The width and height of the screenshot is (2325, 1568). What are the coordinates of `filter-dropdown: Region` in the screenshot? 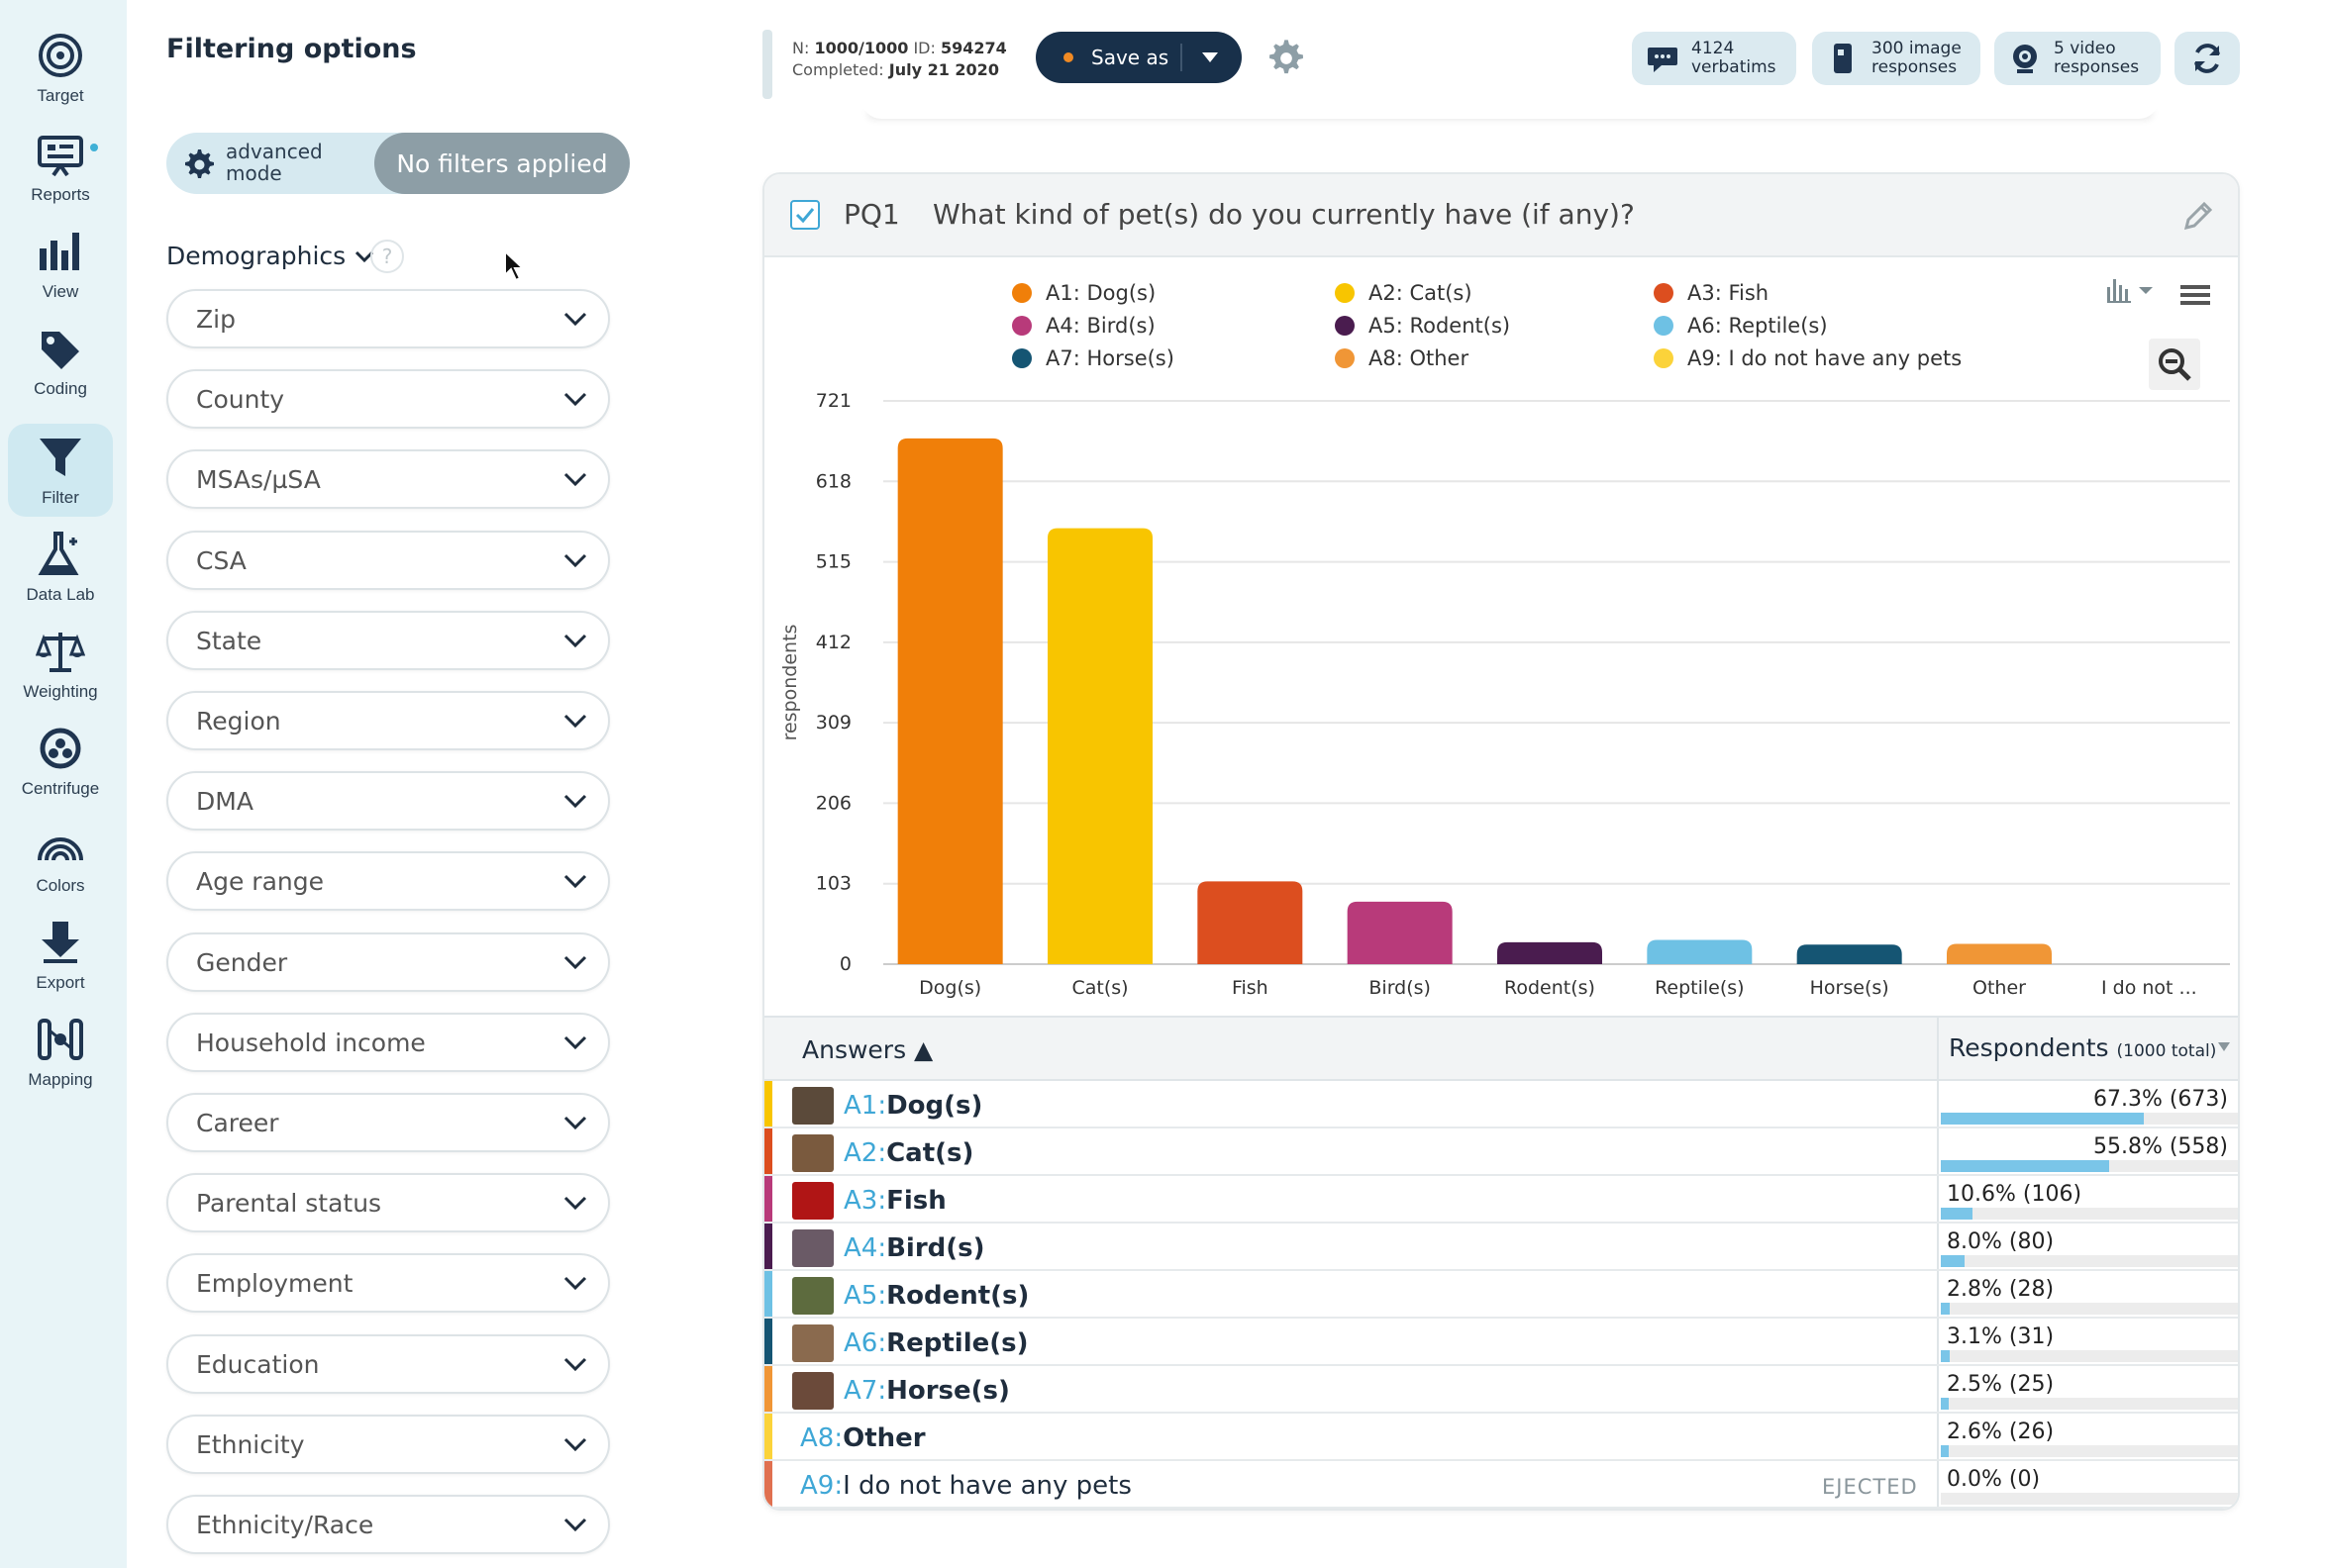 It's located at (388, 720).